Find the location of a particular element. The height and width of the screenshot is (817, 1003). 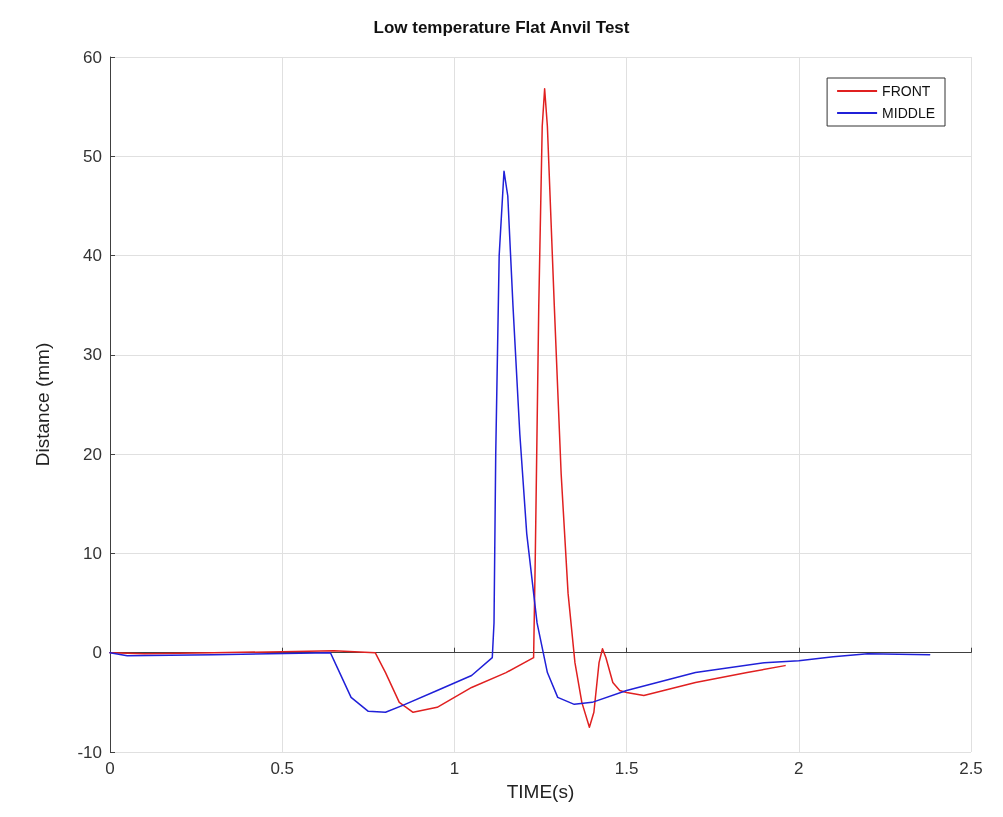

x-tick-label: 2.5 is located at coordinates (971, 768).